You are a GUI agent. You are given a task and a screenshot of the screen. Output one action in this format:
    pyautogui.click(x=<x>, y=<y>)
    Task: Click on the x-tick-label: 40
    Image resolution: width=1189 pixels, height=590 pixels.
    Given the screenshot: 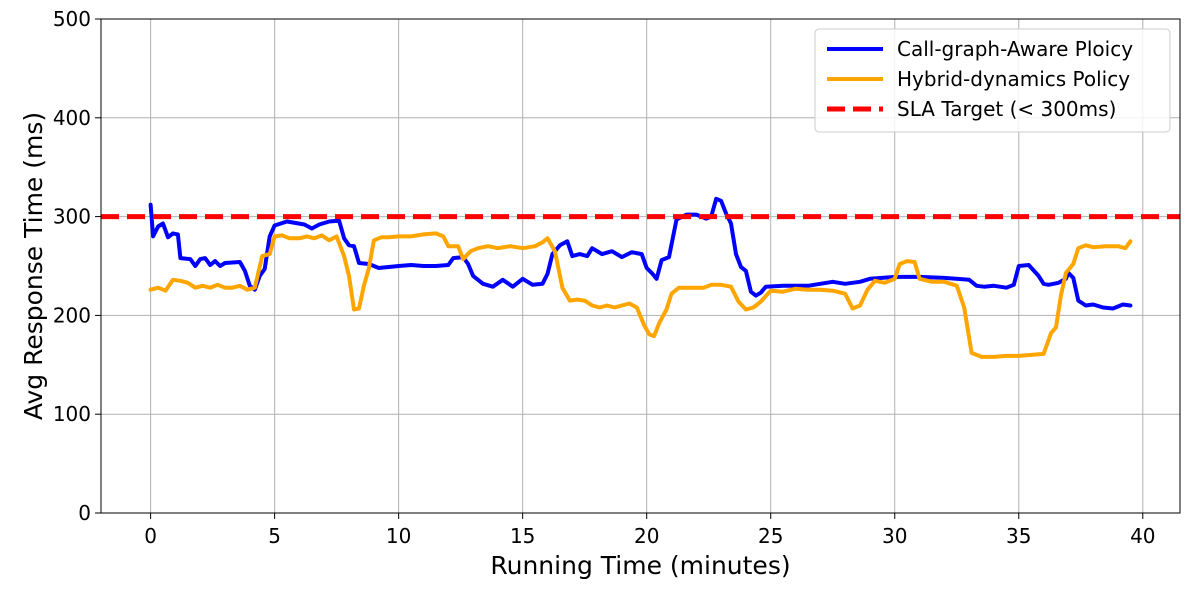 What is the action you would take?
    pyautogui.click(x=1142, y=536)
    